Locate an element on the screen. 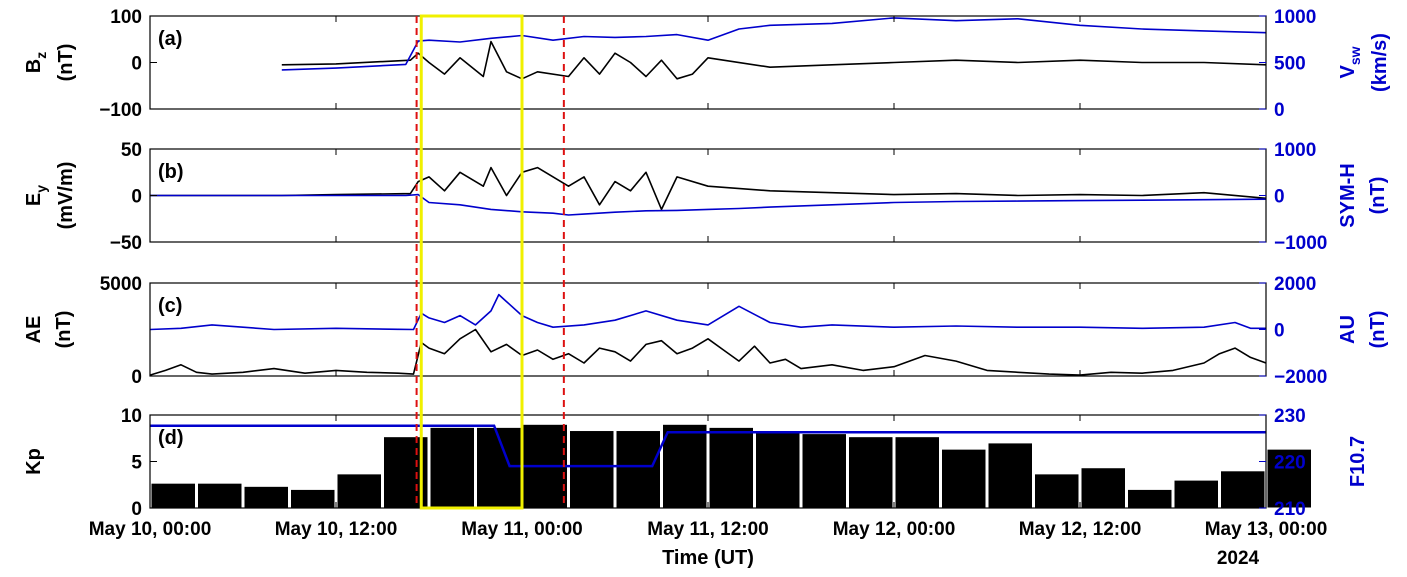 This screenshot has height=577, width=1407. panel-2-right-tick-label-2: 0 is located at coordinates (1279, 197).